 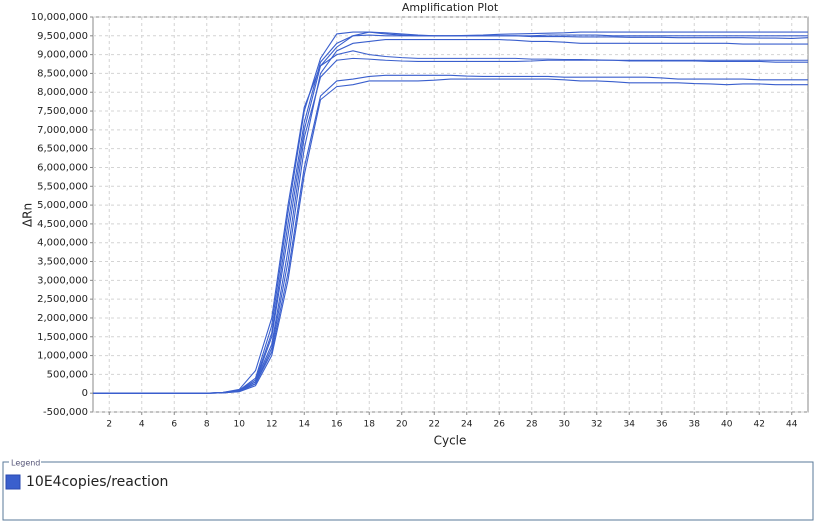 What do you see at coordinates (450, 7) in the screenshot?
I see `chart-title: Amplification Plot` at bounding box center [450, 7].